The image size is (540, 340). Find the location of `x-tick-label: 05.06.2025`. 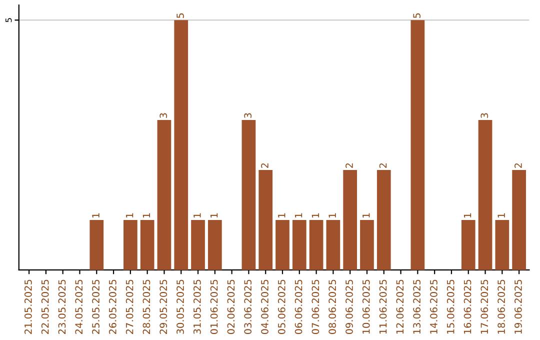

x-tick-label: 05.06.2025 is located at coordinates (282, 307).